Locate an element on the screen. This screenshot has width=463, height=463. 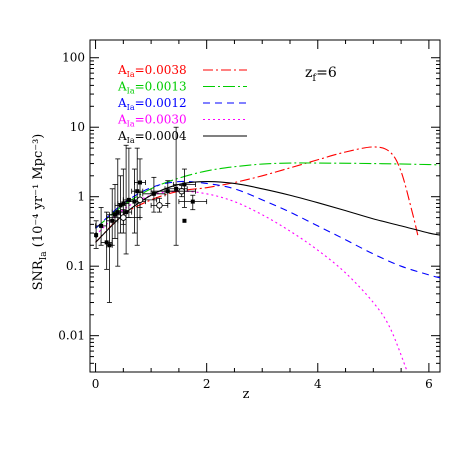
y-tick-label: 1 is located at coordinates (81, 197).